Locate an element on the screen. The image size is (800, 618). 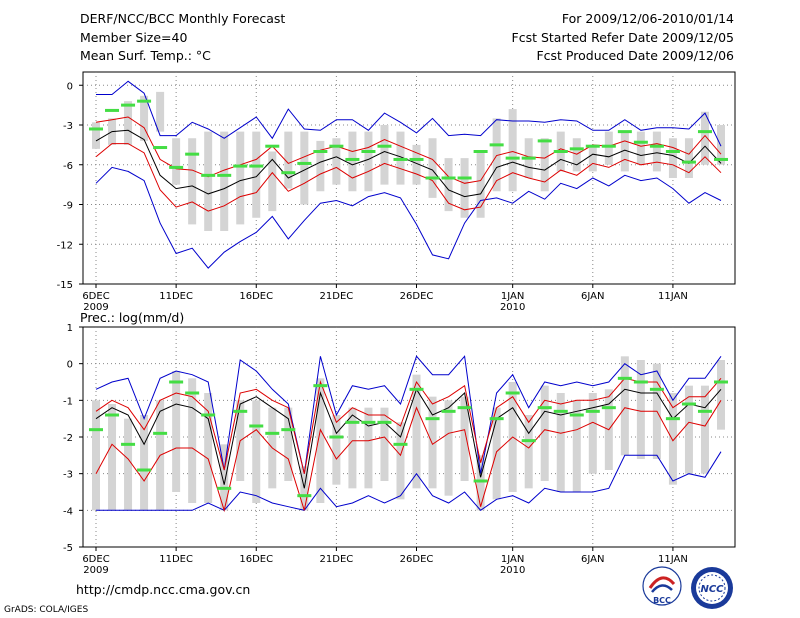
member-size: Member Size=40 is located at coordinates (134, 37).